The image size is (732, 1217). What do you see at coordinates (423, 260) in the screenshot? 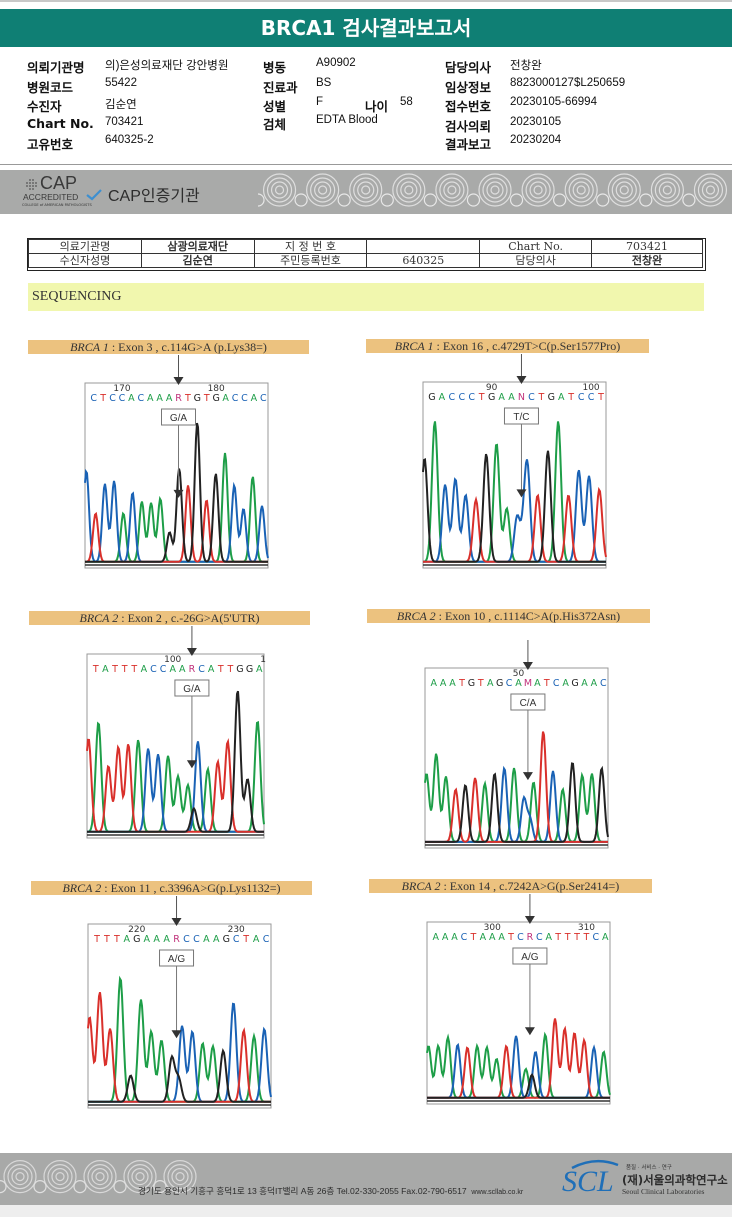
I see `cell-value: 640325` at bounding box center [423, 260].